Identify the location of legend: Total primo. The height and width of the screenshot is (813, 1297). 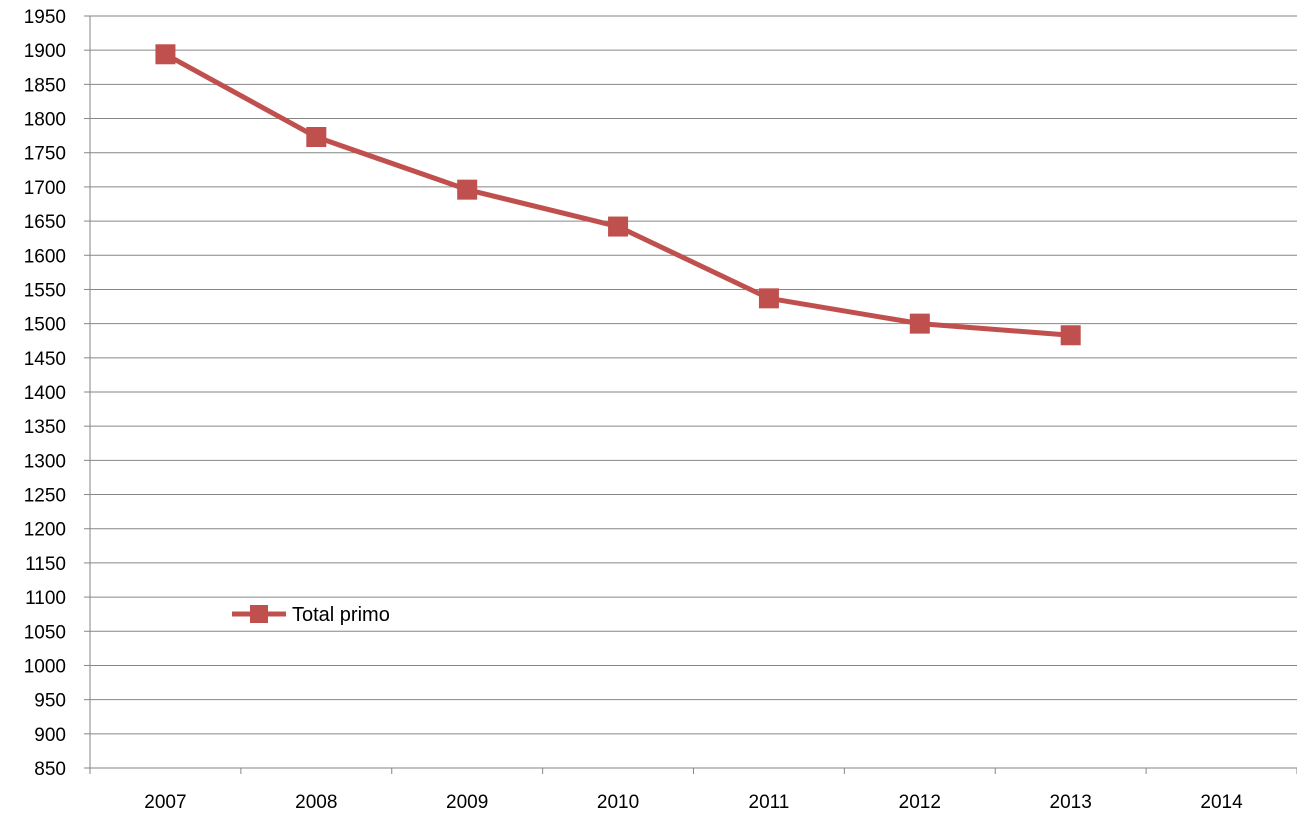
(311, 615).